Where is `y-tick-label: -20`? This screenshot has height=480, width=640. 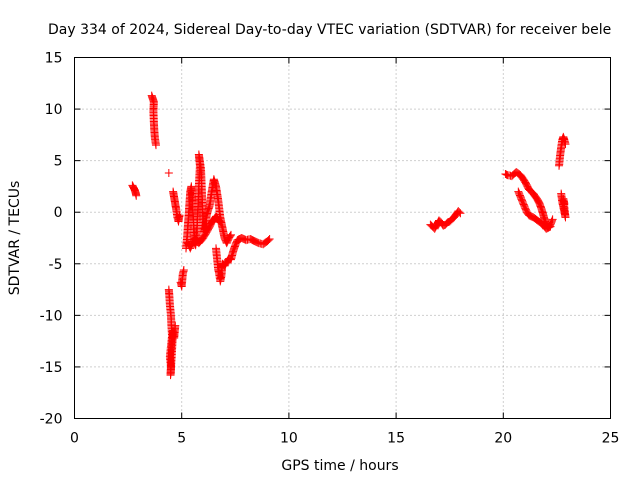
y-tick-label: -20 is located at coordinates (51, 420).